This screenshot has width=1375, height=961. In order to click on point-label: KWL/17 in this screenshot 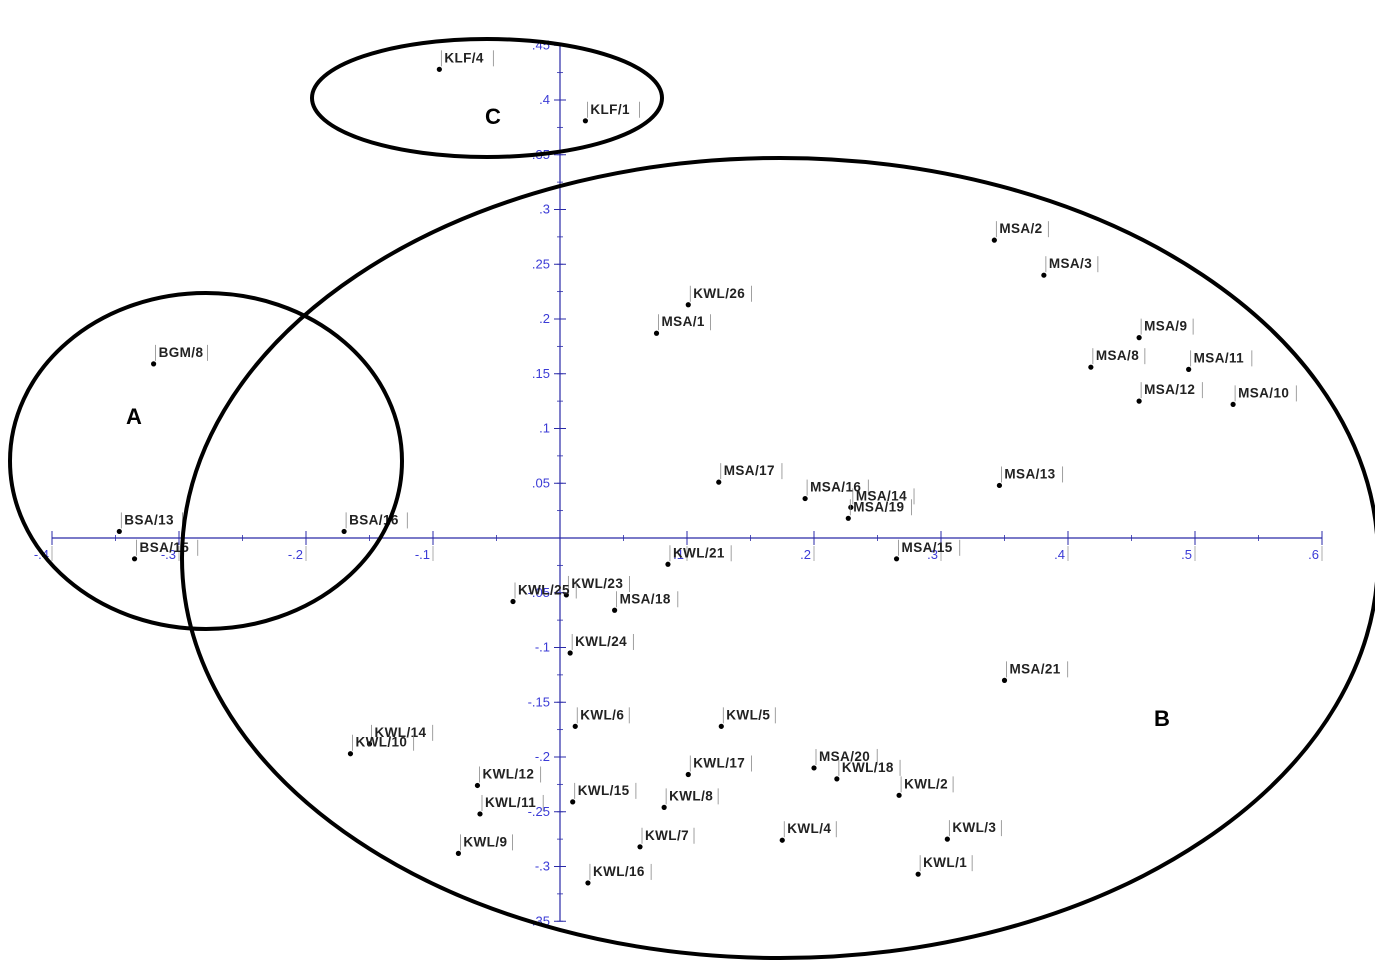, I will do `click(719, 763)`.